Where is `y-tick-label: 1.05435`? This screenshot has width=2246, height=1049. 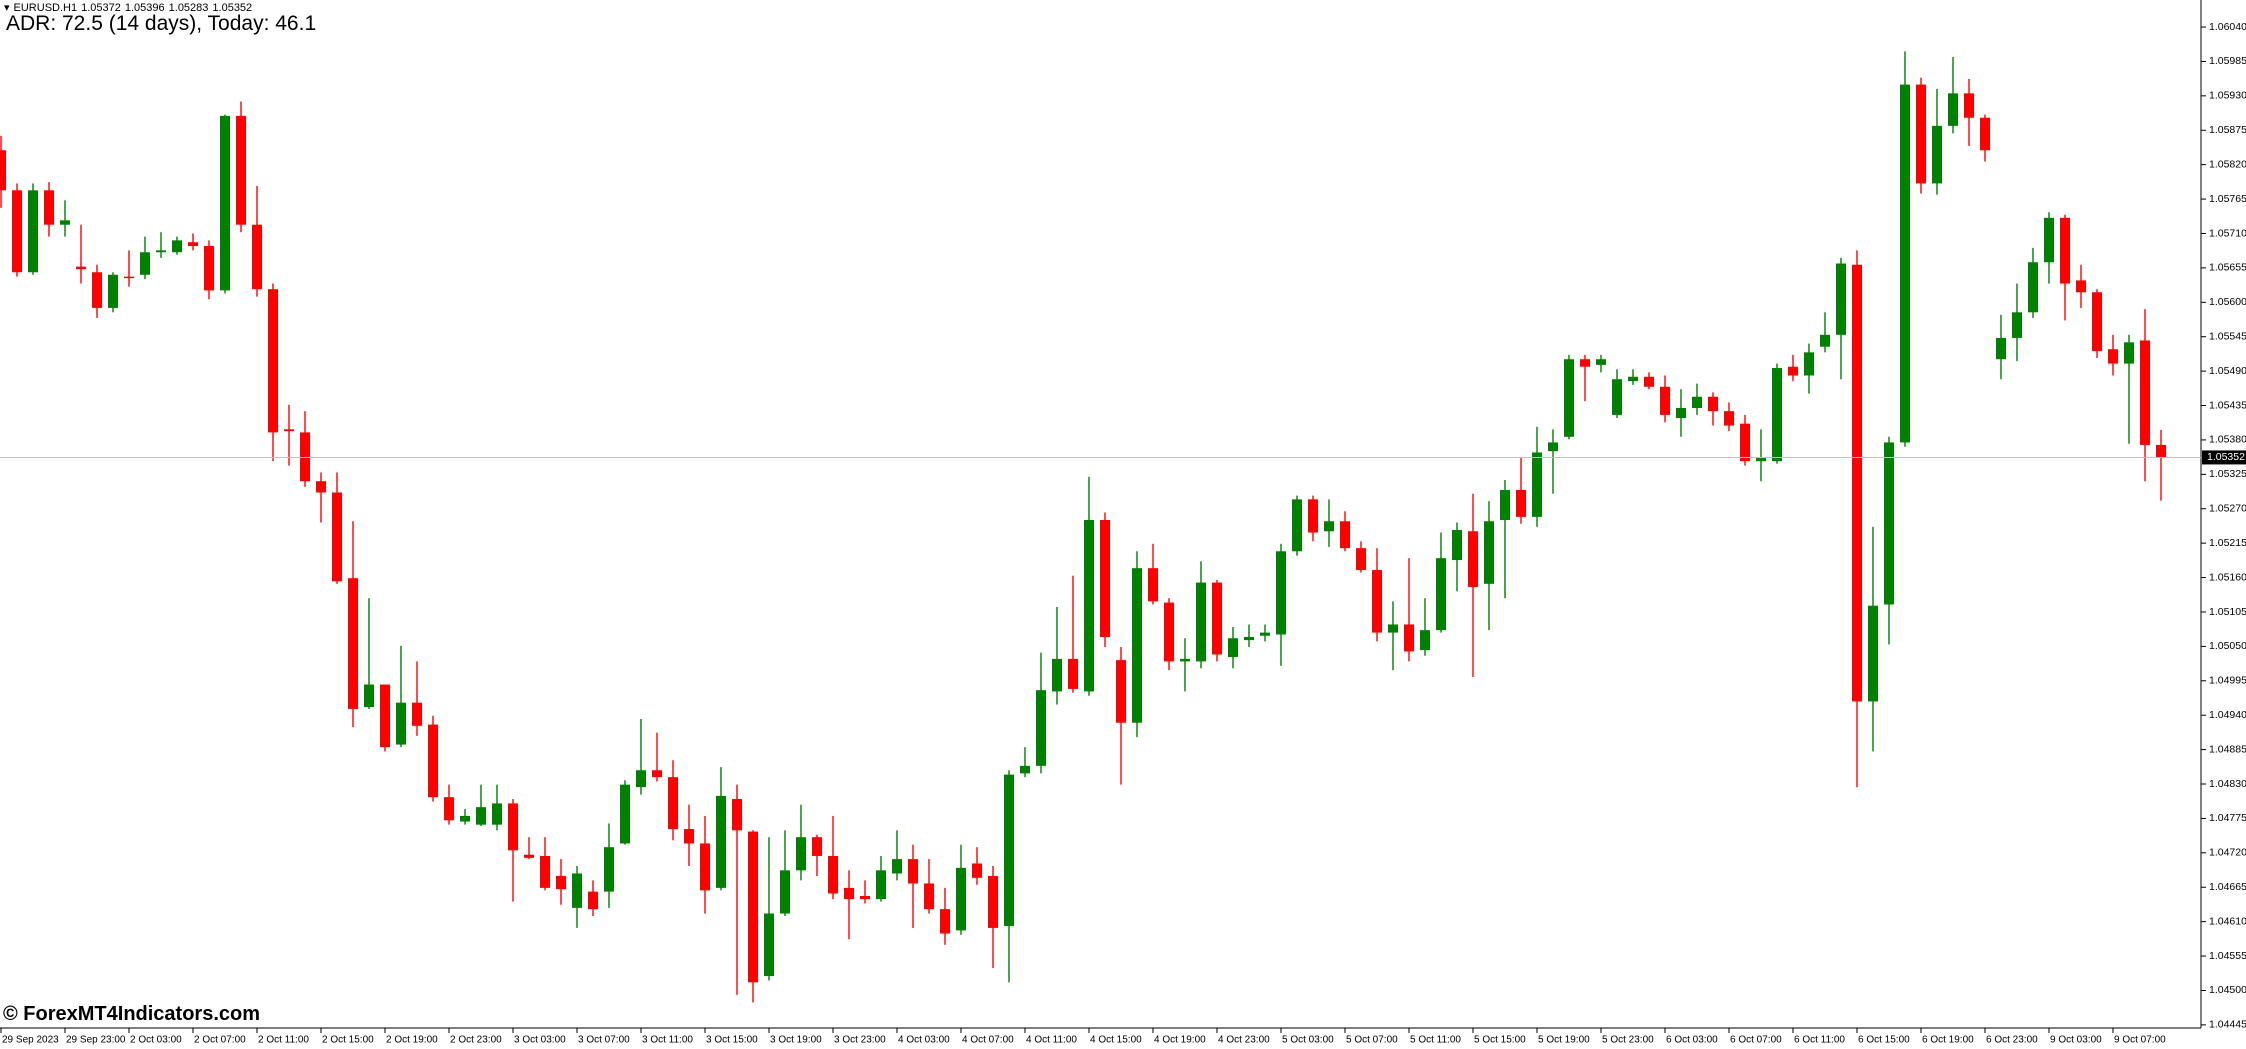 y-tick-label: 1.05435 is located at coordinates (2227, 405).